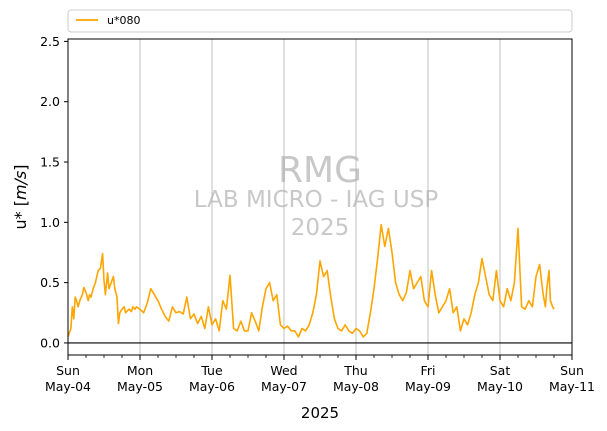 The image size is (607, 431). Describe the element at coordinates (50, 282) in the screenshot. I see `y-tick-label: 0.5` at that location.